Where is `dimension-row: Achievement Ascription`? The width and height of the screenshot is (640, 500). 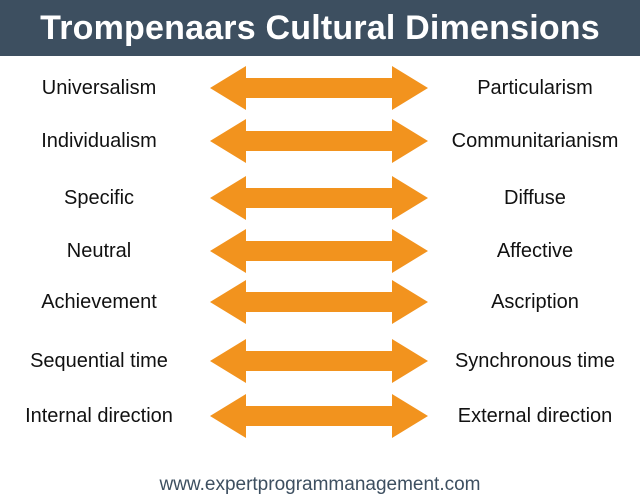 dimension-row: Achievement Ascription is located at coordinates (320, 302).